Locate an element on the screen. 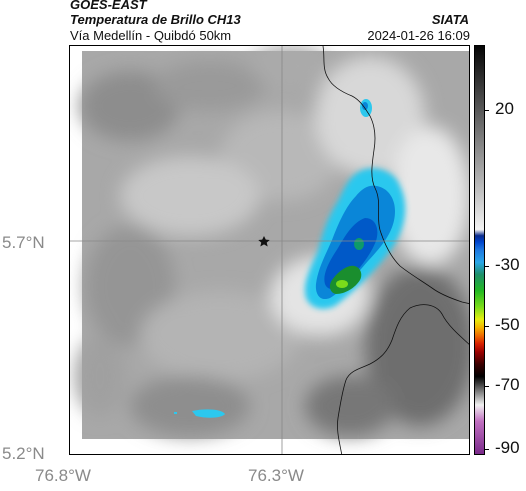 The image size is (526, 491). timestamp-label: 2024-01-26 16:09 is located at coordinates (418, 35).